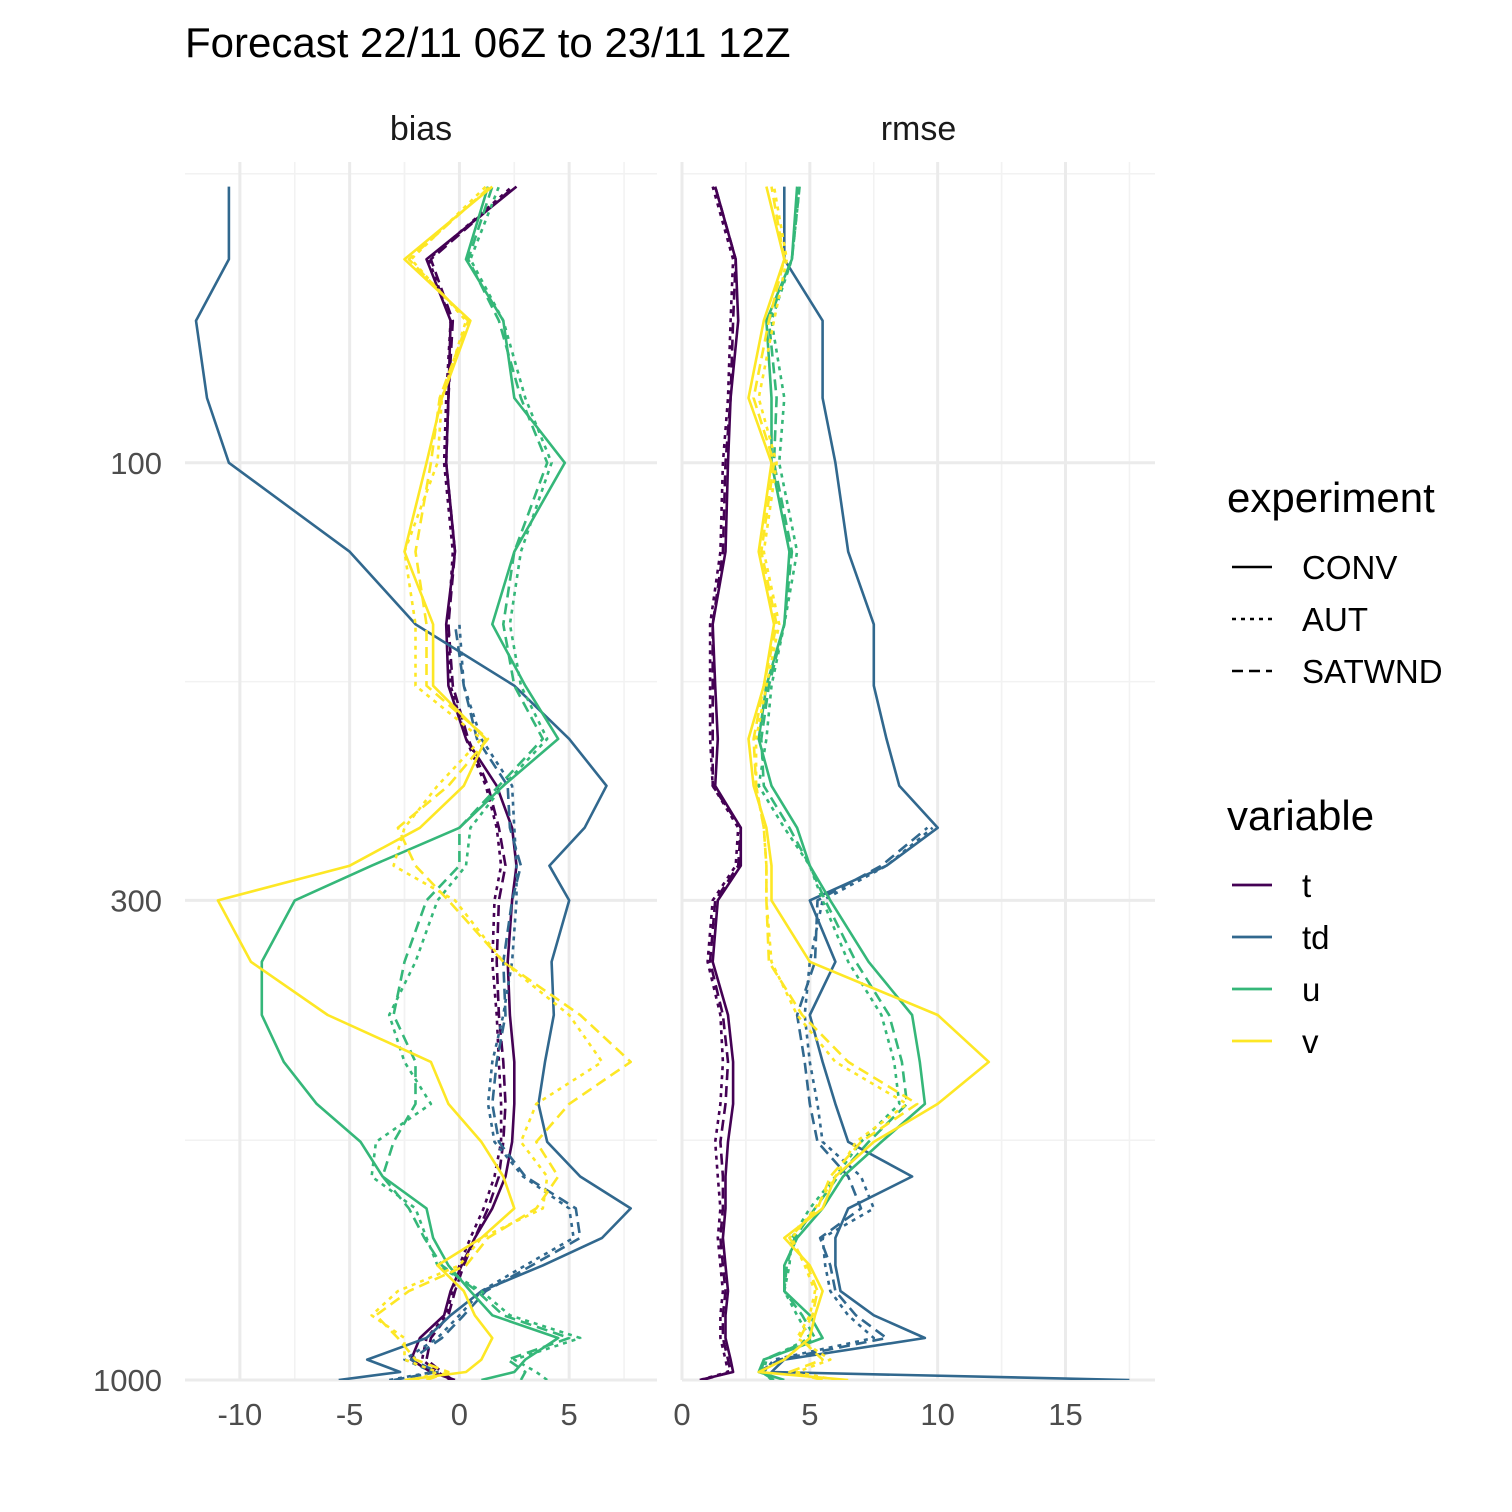 The image size is (1512, 1512). I want to click on series-line-rmse-u-satwnd, so click(834, 783).